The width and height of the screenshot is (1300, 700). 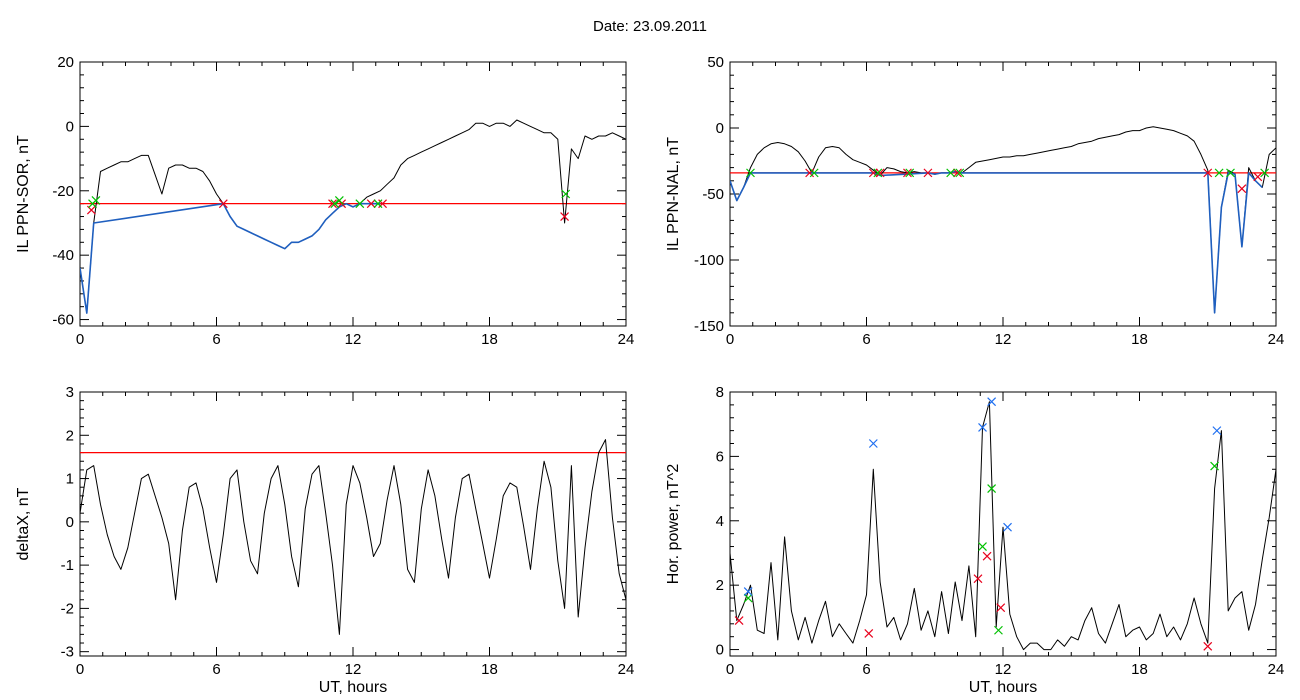 What do you see at coordinates (67, 652) in the screenshot?
I see `y-tick-label: -3` at bounding box center [67, 652].